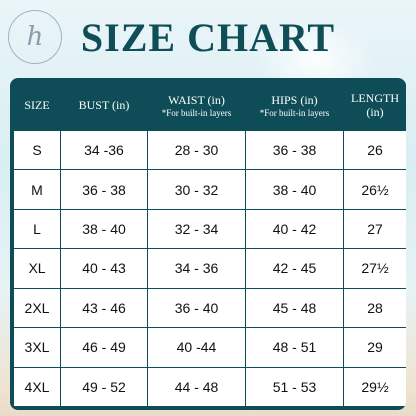 This screenshot has width=416, height=416. Describe the element at coordinates (294, 150) in the screenshot. I see `cell-hips: 36 - 38` at that location.